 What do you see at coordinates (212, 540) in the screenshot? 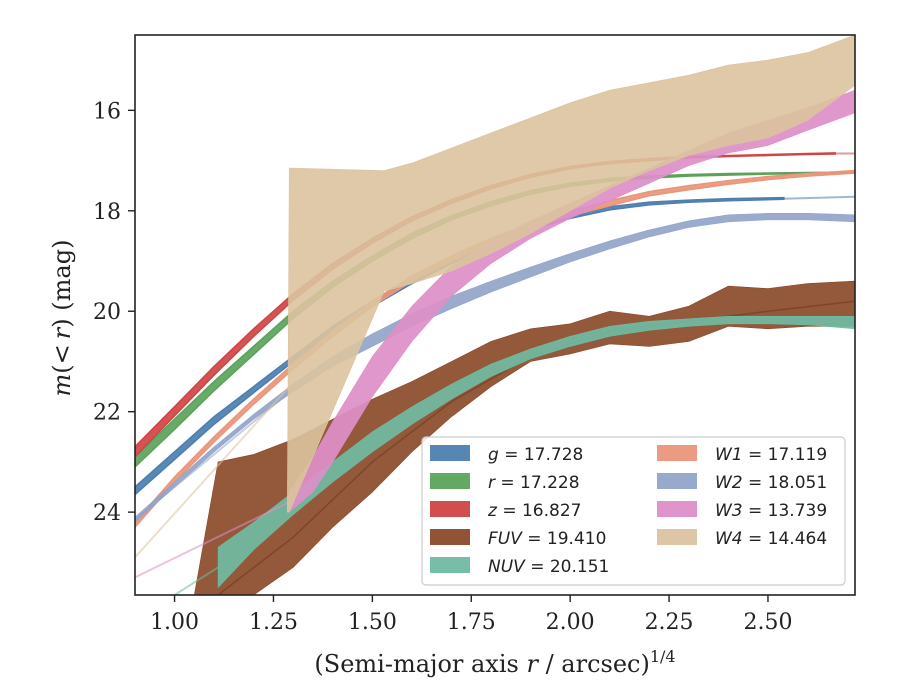
I see `series-w3-extension` at bounding box center [212, 540].